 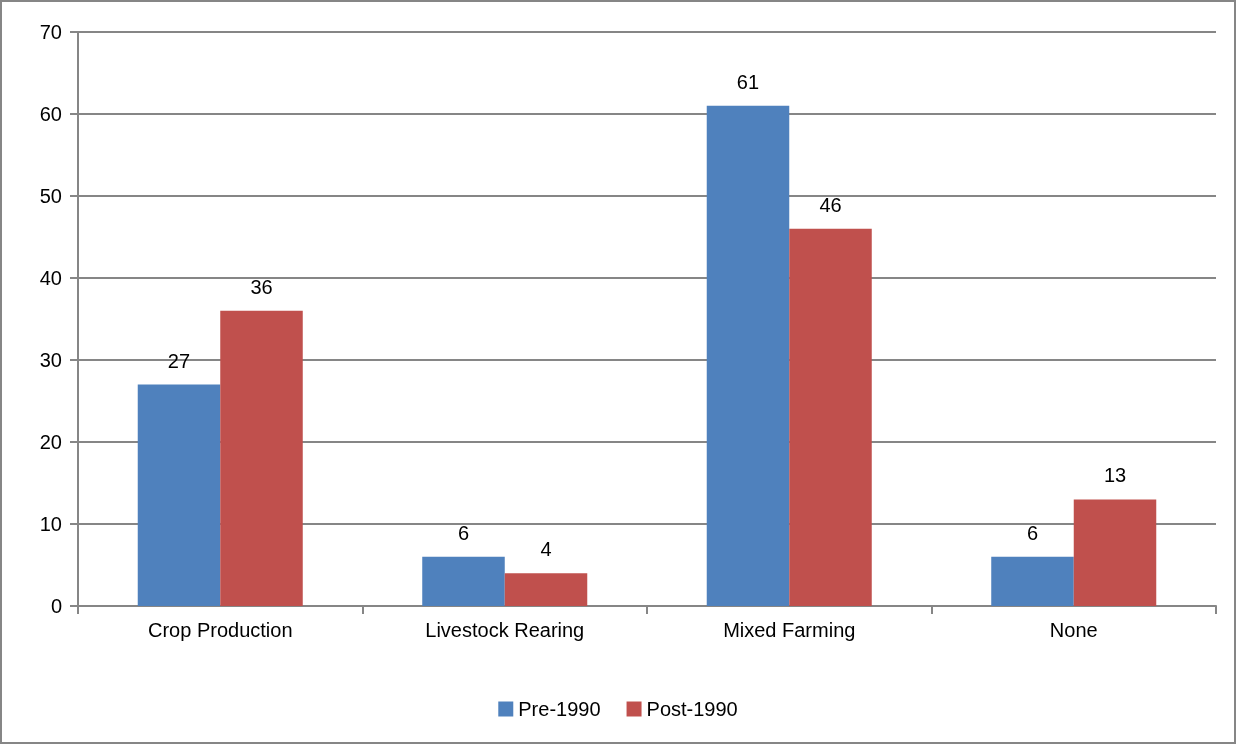 What do you see at coordinates (50, 442) in the screenshot?
I see `y-tick-label: 20` at bounding box center [50, 442].